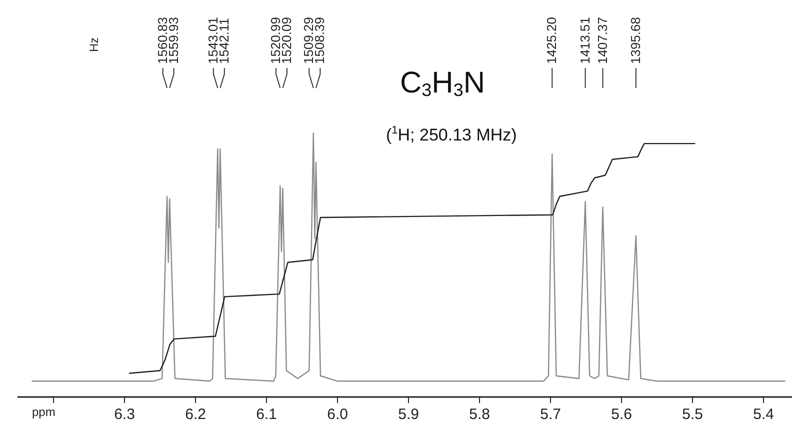 The image size is (792, 428). I want to click on x-tick-label: 5.8, so click(479, 414).